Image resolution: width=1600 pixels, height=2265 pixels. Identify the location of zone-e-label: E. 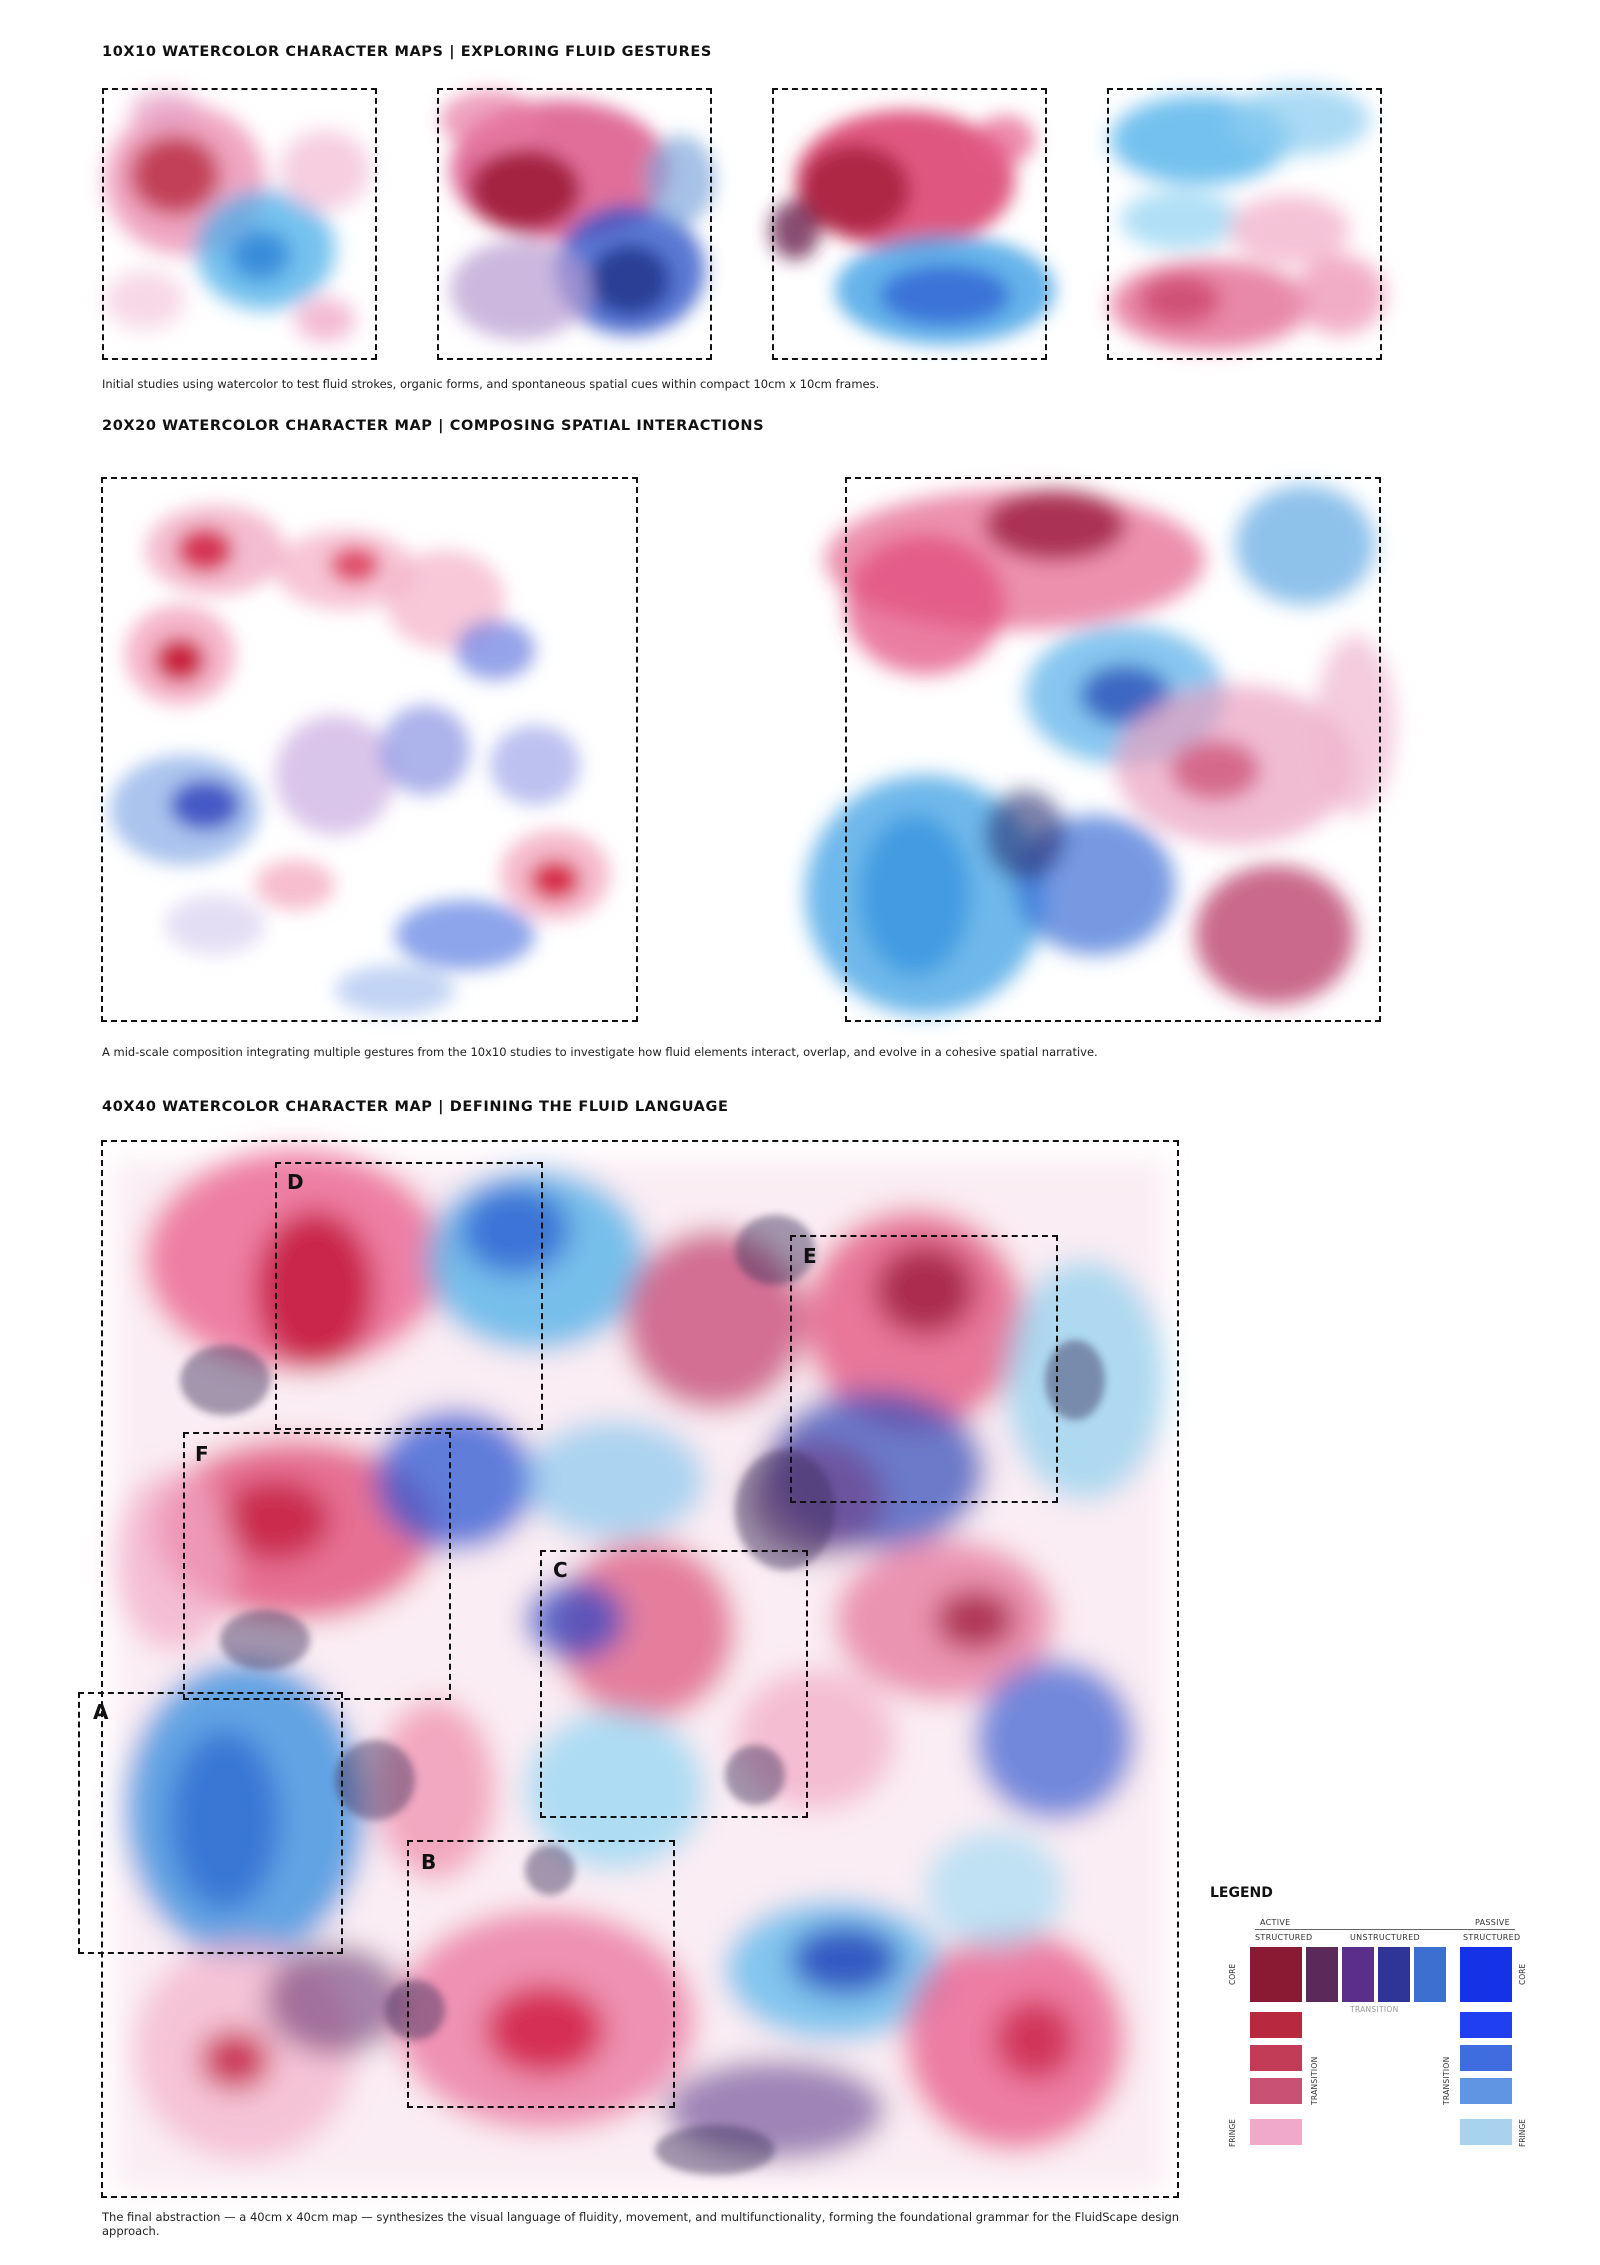
(810, 1256).